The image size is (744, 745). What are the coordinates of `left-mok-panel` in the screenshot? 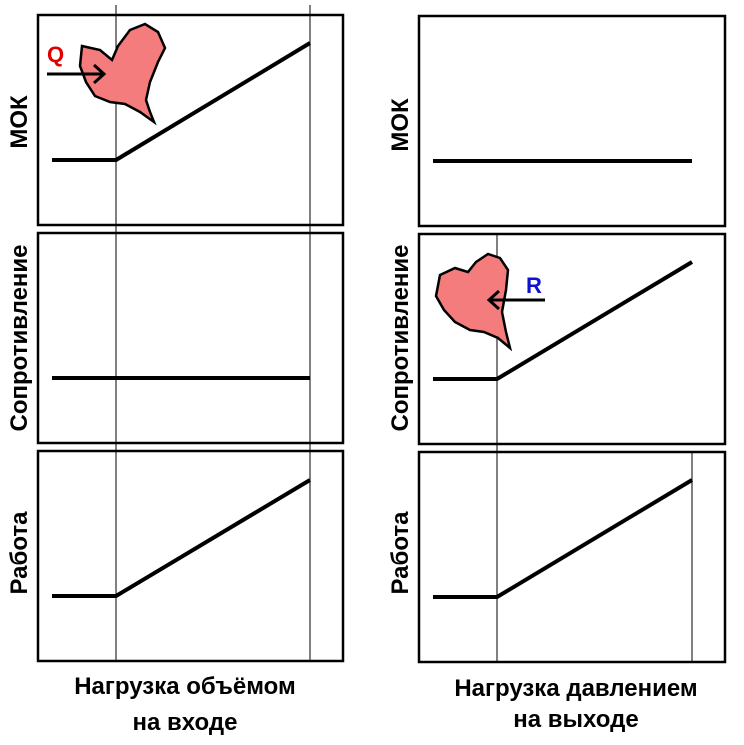 It's located at (190, 120).